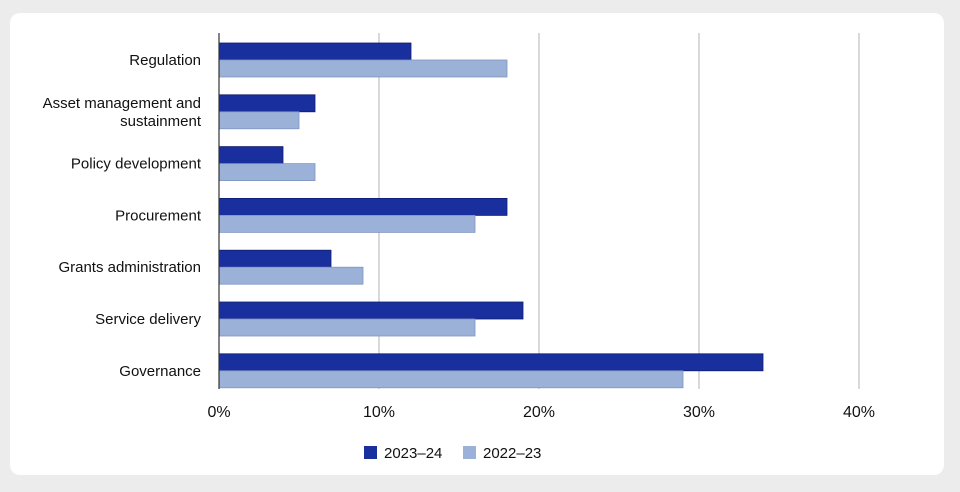  What do you see at coordinates (218, 412) in the screenshot?
I see `x-tick-label: 0%` at bounding box center [218, 412].